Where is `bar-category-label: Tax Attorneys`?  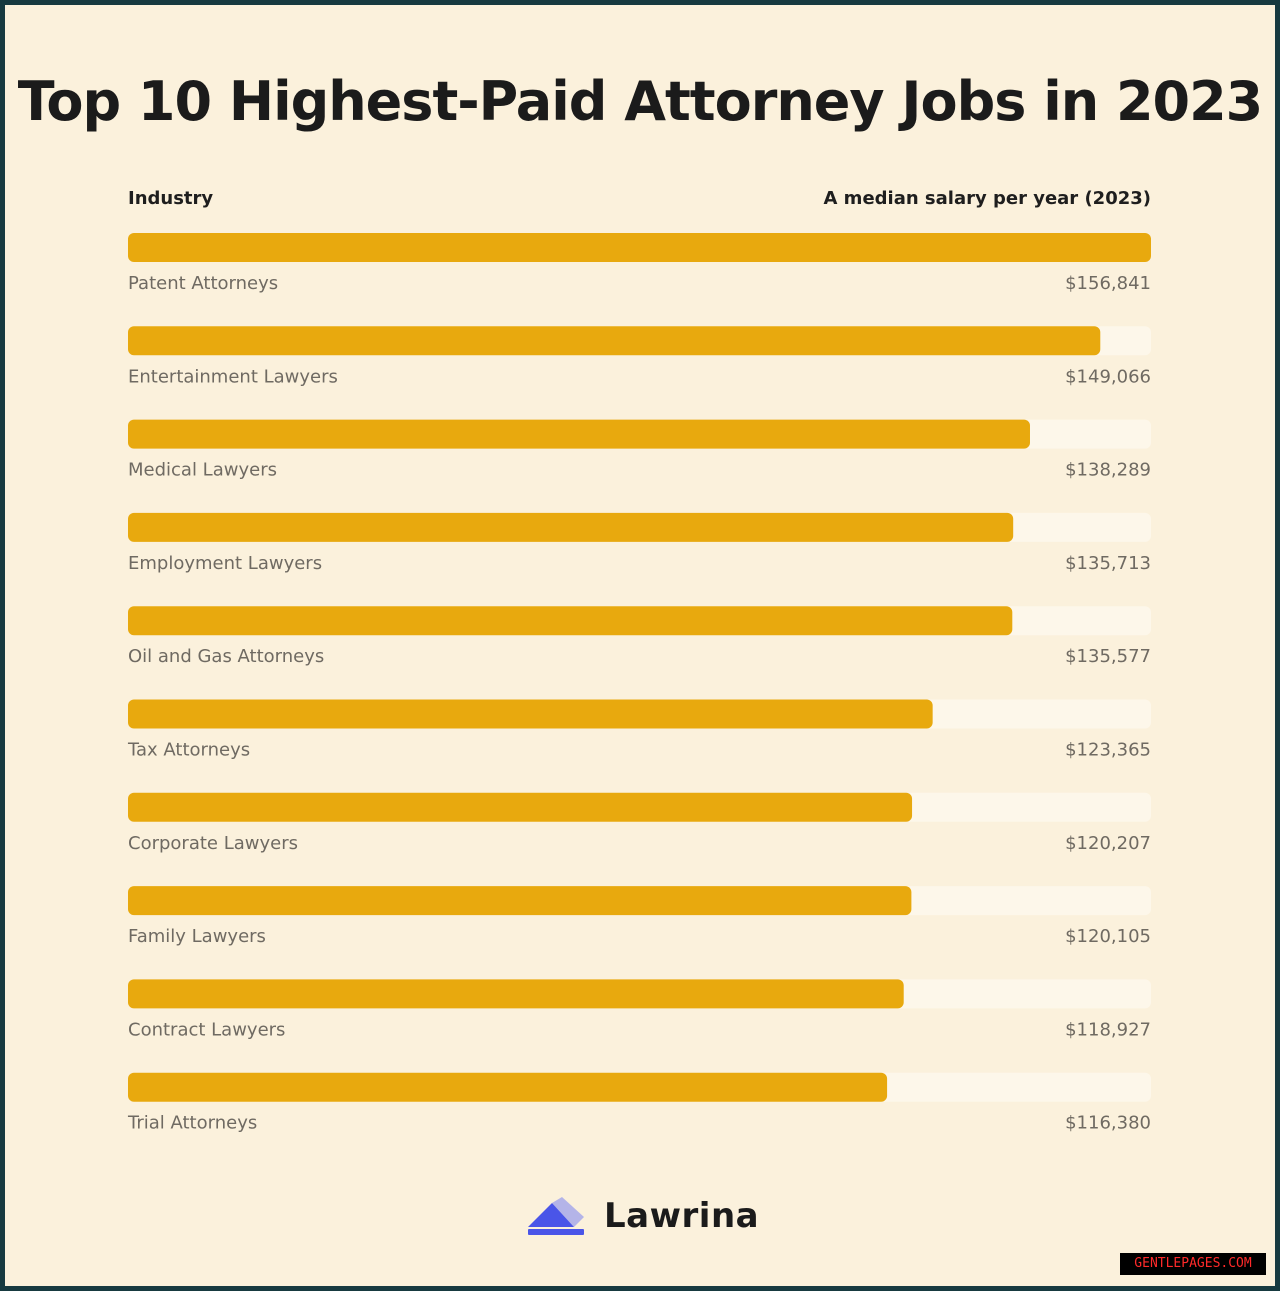 bar-category-label: Tax Attorneys is located at coordinates (188, 750).